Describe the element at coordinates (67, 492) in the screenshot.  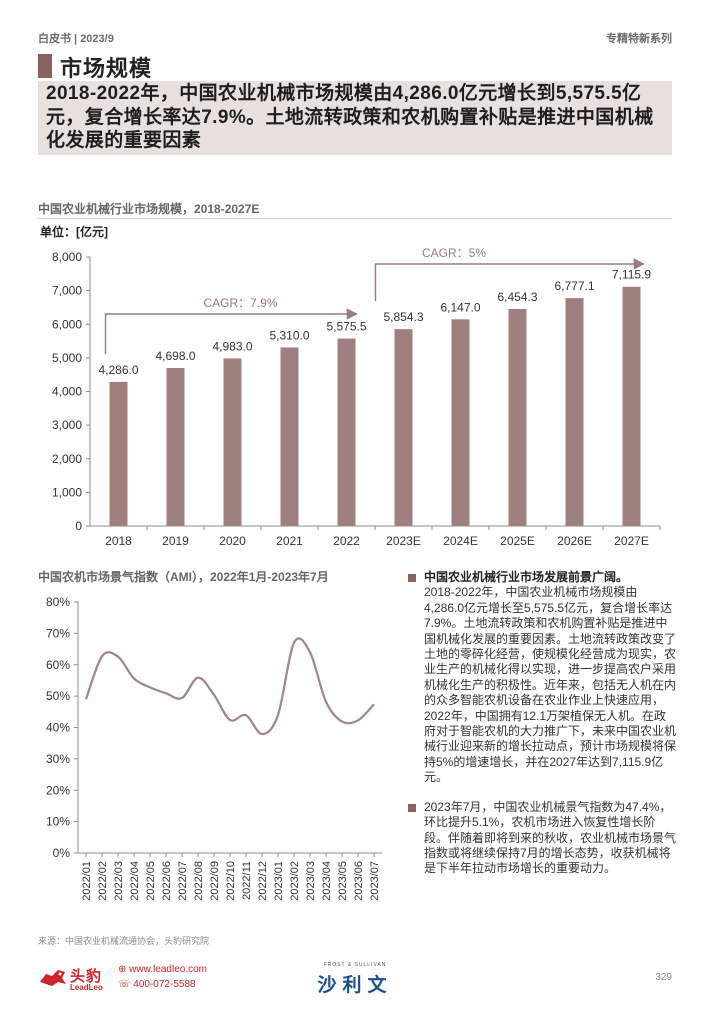
I see `y-tick-label: 1,000` at that location.